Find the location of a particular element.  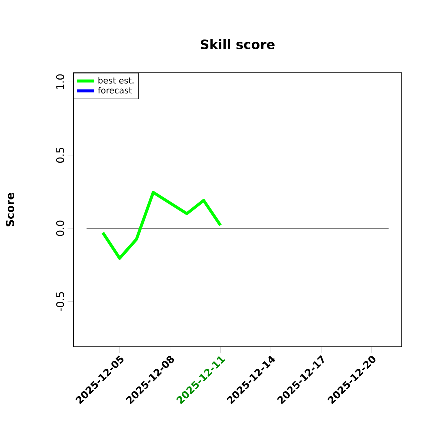

chart-title: Skill score is located at coordinates (238, 44).